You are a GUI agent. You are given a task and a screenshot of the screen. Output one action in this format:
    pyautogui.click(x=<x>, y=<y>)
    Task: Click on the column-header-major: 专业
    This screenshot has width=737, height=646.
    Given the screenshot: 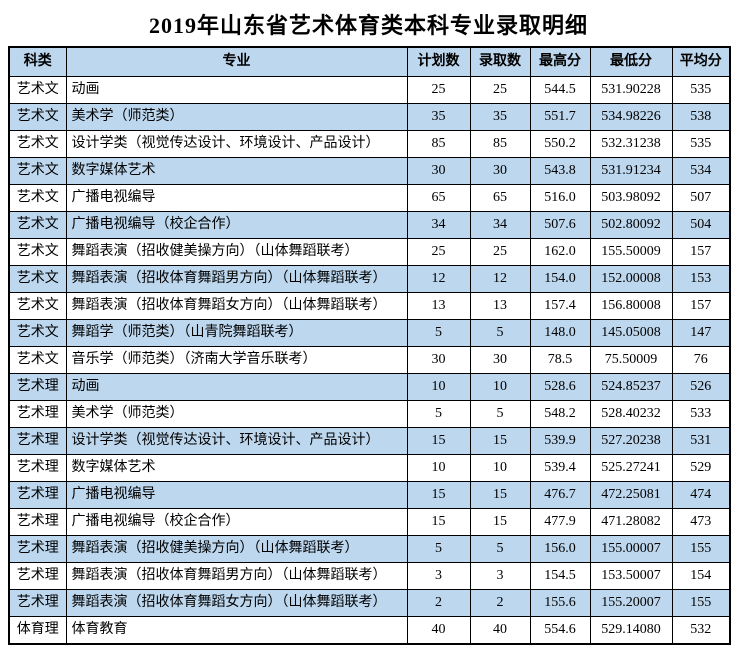 What is the action you would take?
    pyautogui.click(x=236, y=61)
    